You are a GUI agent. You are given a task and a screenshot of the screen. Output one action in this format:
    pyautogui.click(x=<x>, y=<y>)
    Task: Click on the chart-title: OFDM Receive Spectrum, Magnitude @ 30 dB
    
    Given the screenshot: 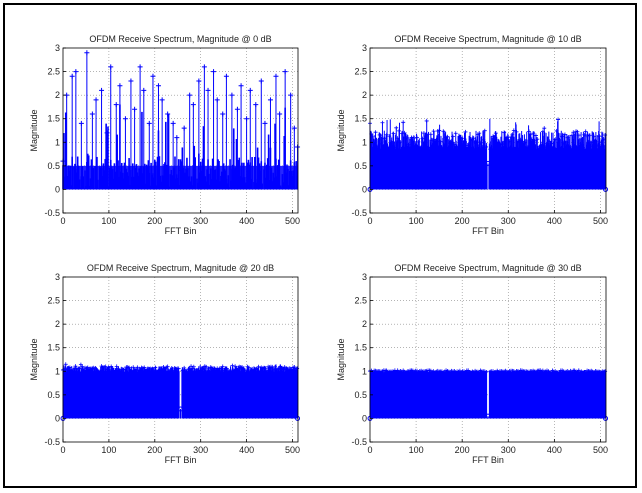 What is the action you would take?
    pyautogui.click(x=487, y=268)
    